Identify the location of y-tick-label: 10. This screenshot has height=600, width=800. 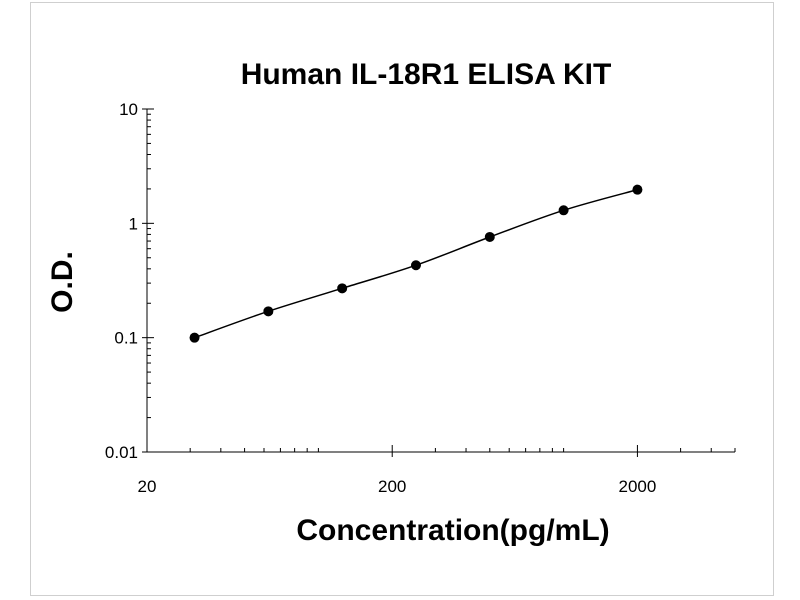
(128, 109).